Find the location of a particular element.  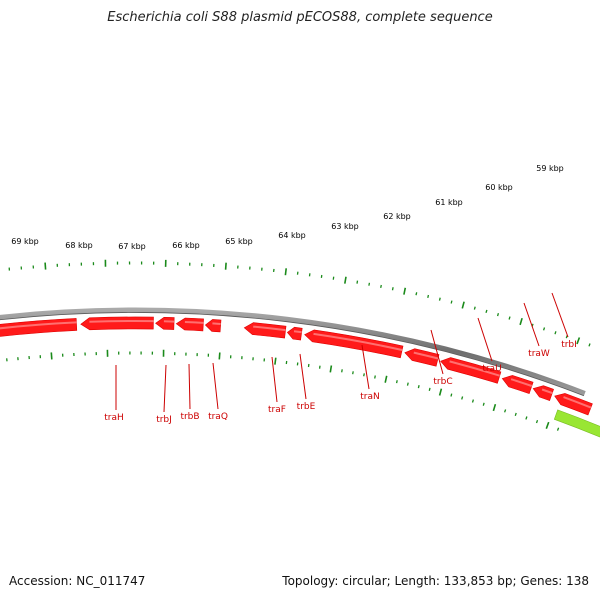

scale-label: 69 kbp is located at coordinates (25, 241).